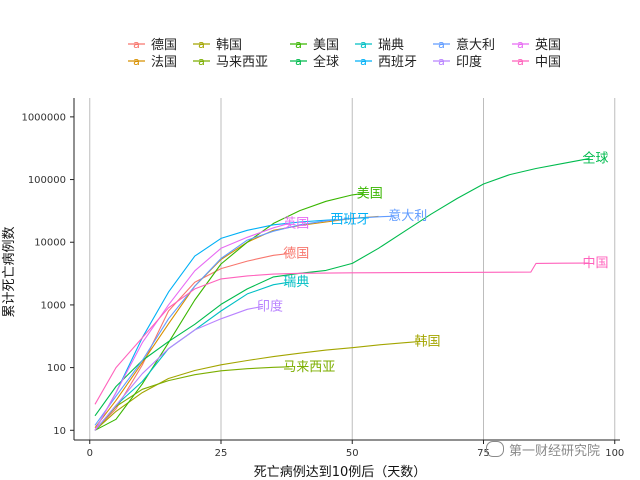 Image resolution: width=640 pixels, height=480 pixels. Describe the element at coordinates (340, 472) in the screenshot. I see `x-axis-title: 死亡病例达到10例后（天数）` at that location.